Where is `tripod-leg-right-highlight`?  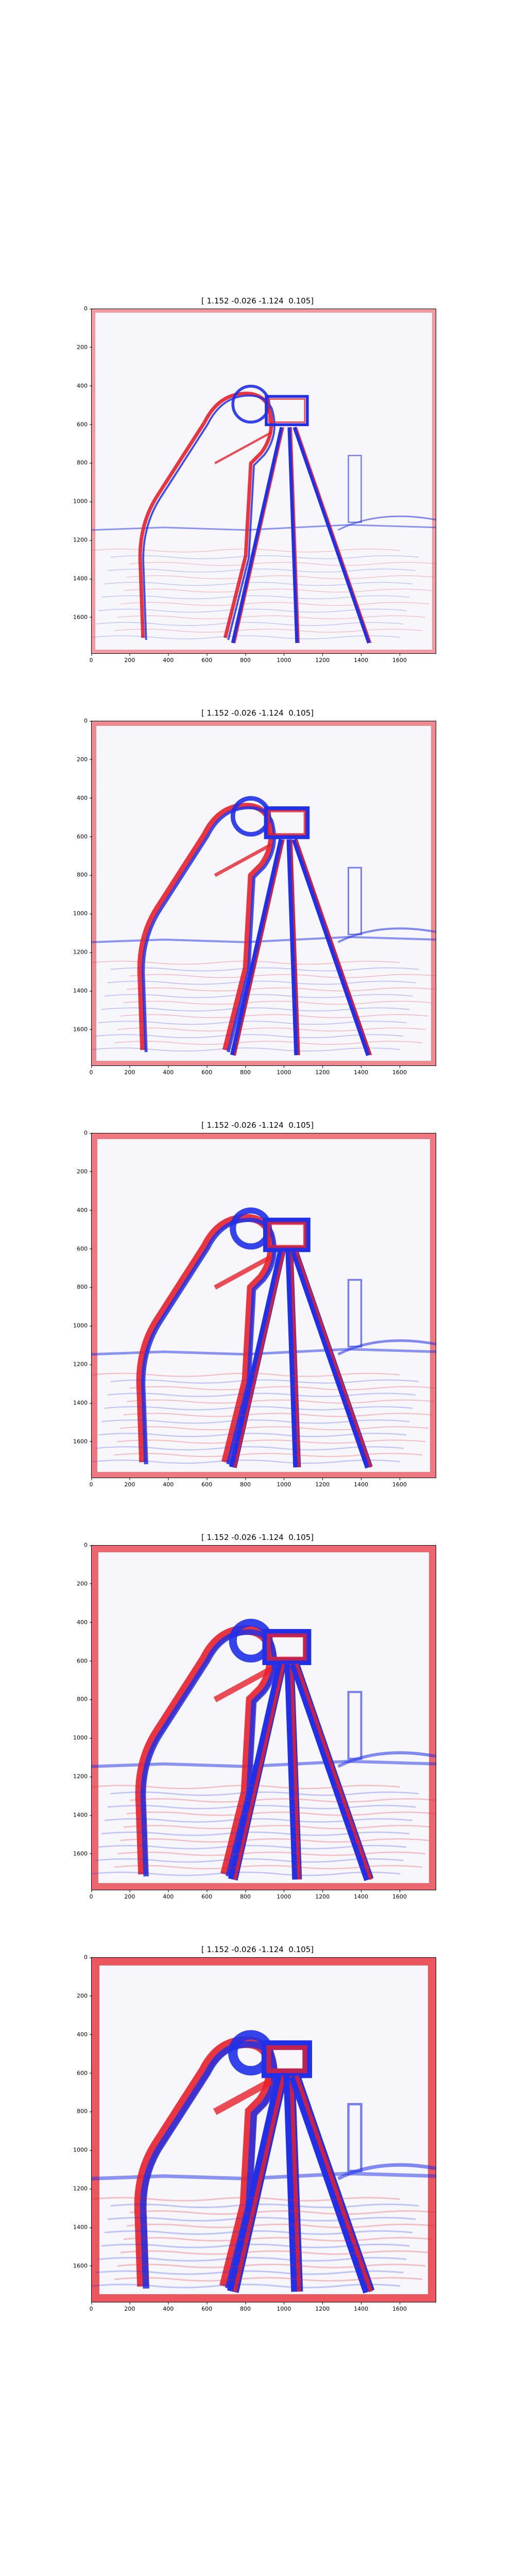 tripod-leg-right-highlight is located at coordinates (334, 1771).